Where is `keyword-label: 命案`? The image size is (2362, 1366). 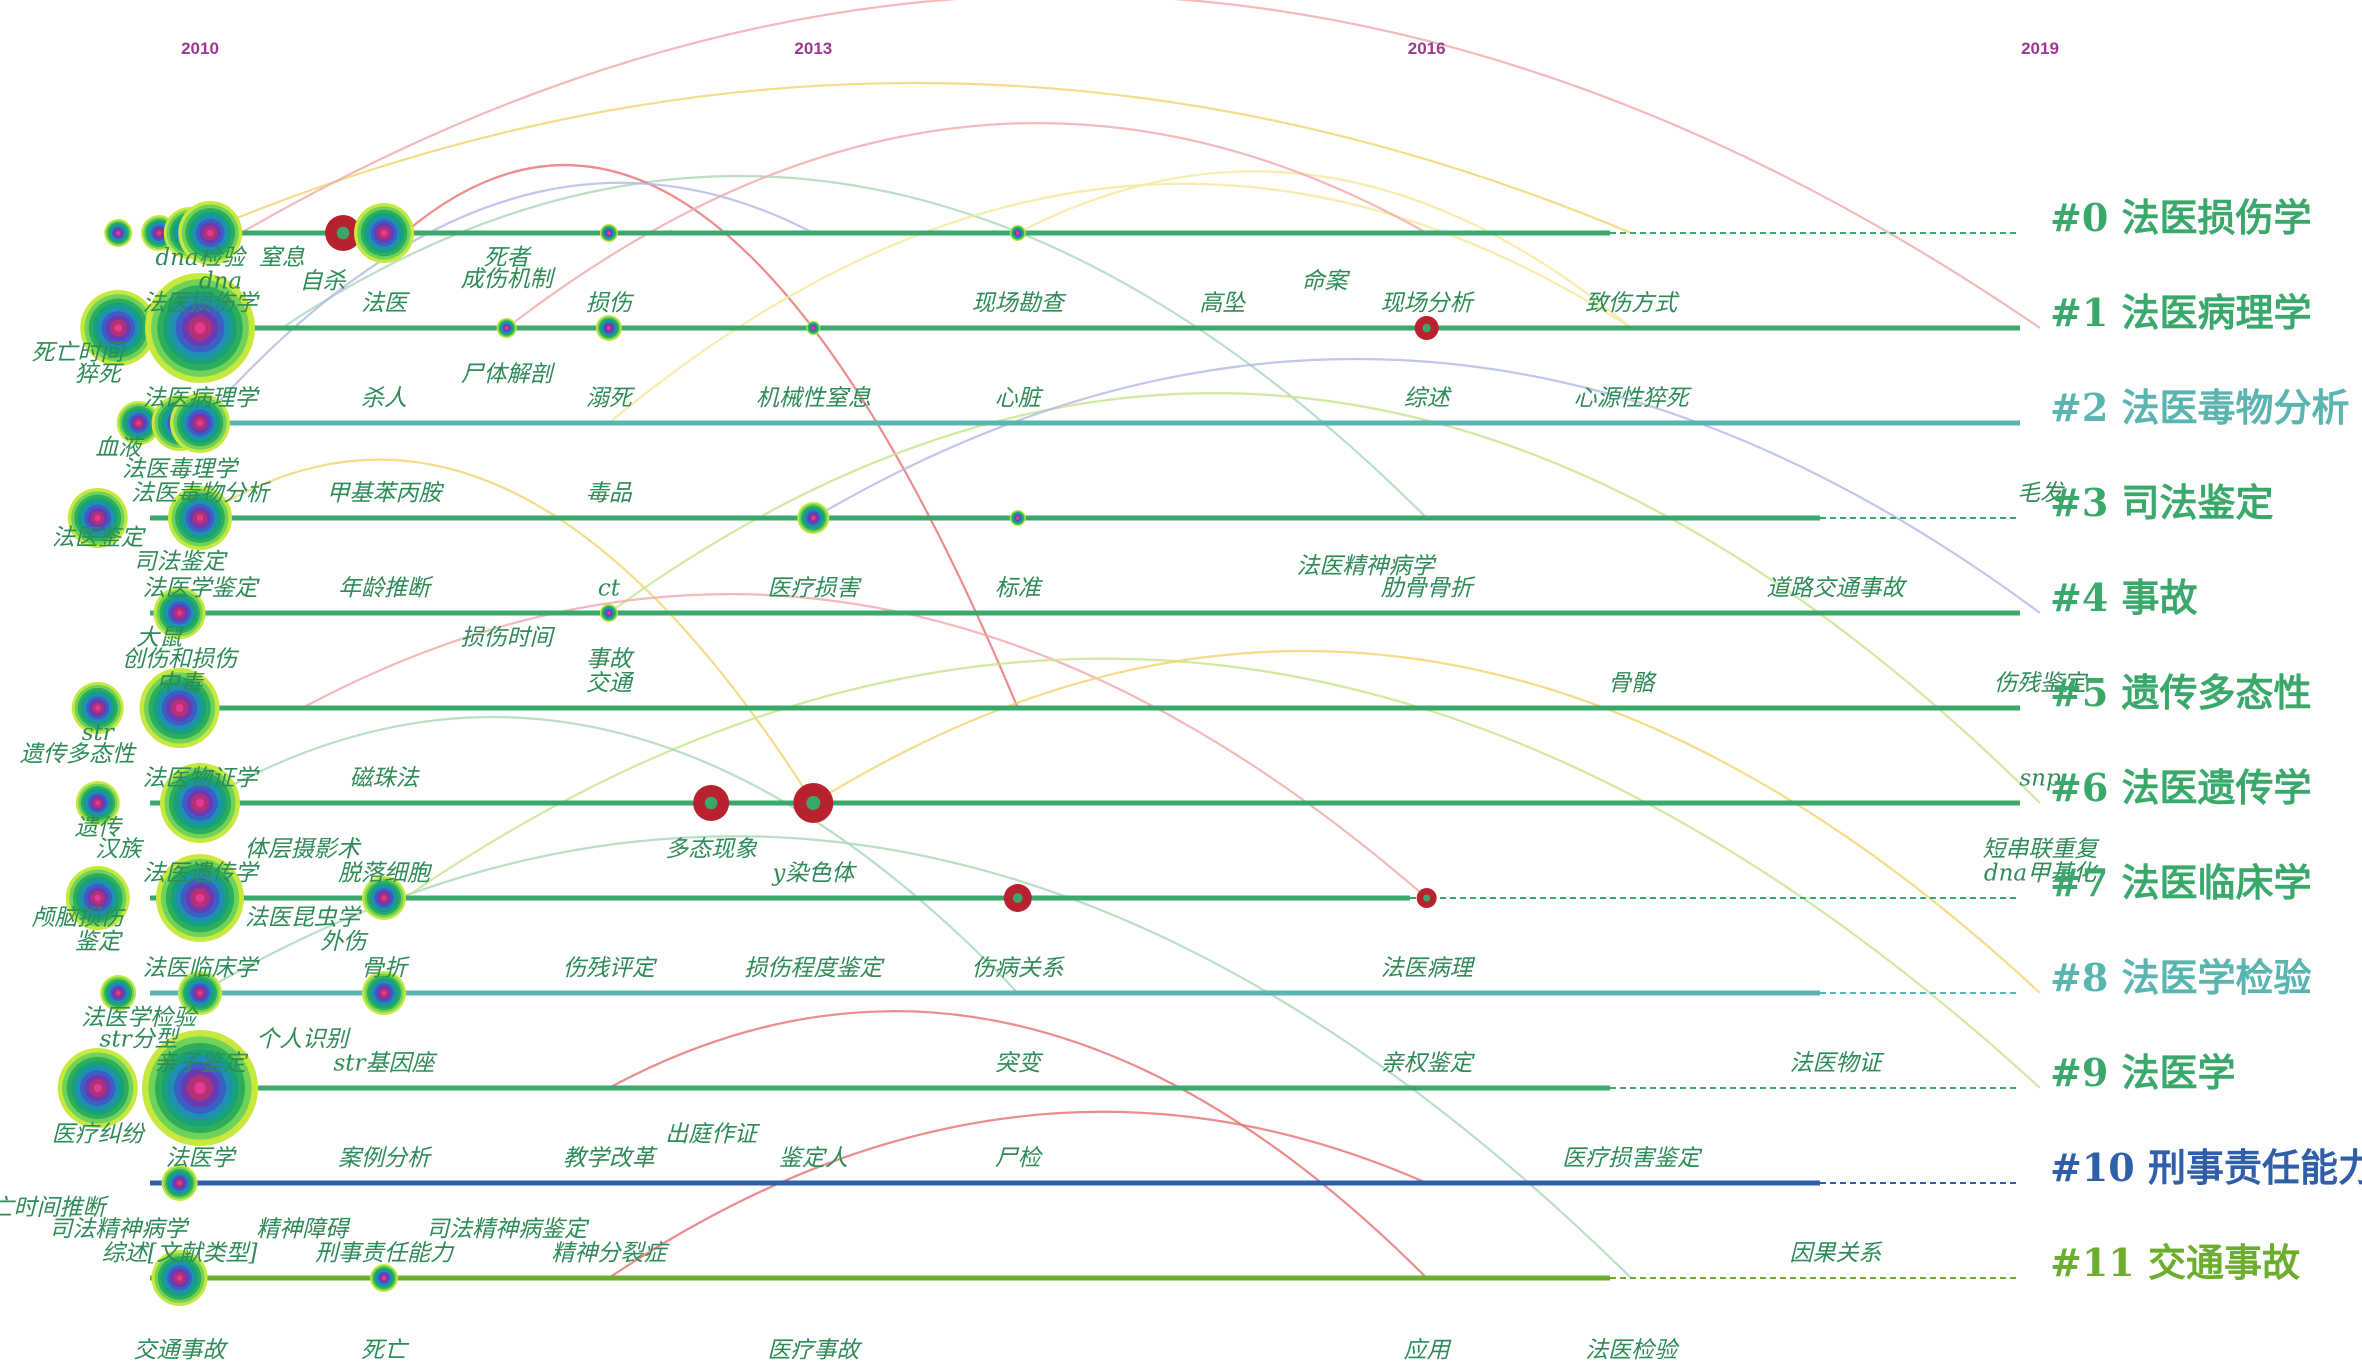 keyword-label: 命案 is located at coordinates (1325, 282).